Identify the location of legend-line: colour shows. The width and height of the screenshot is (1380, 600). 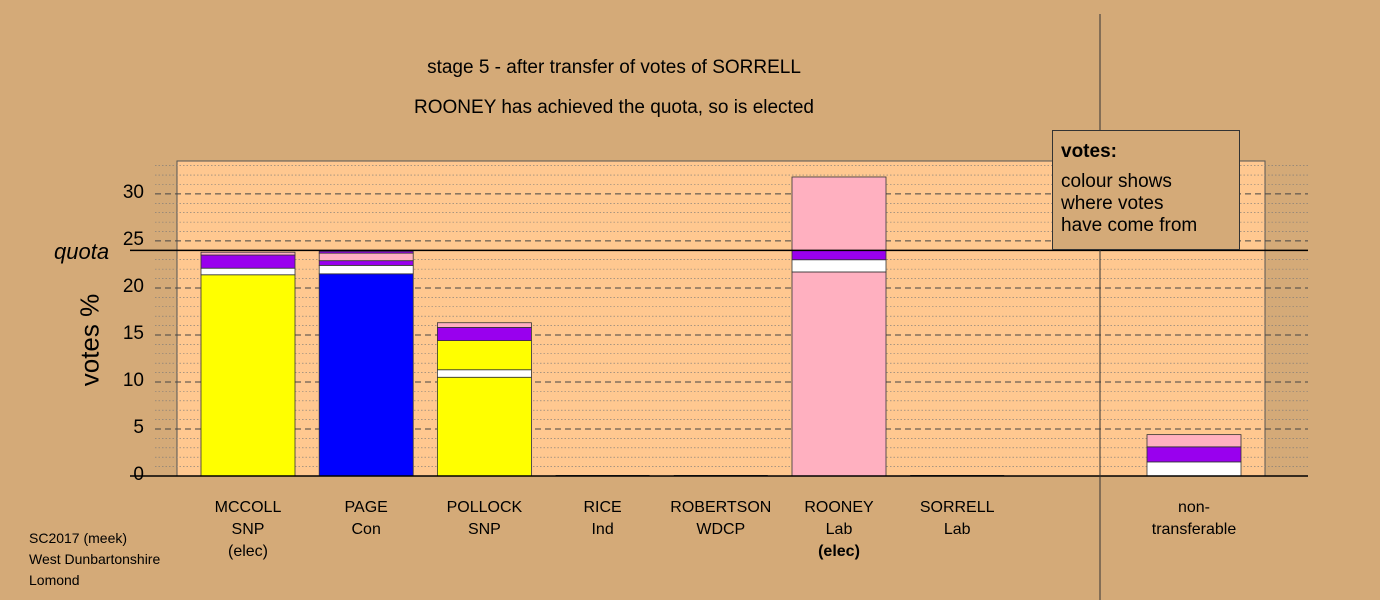
(1116, 181).